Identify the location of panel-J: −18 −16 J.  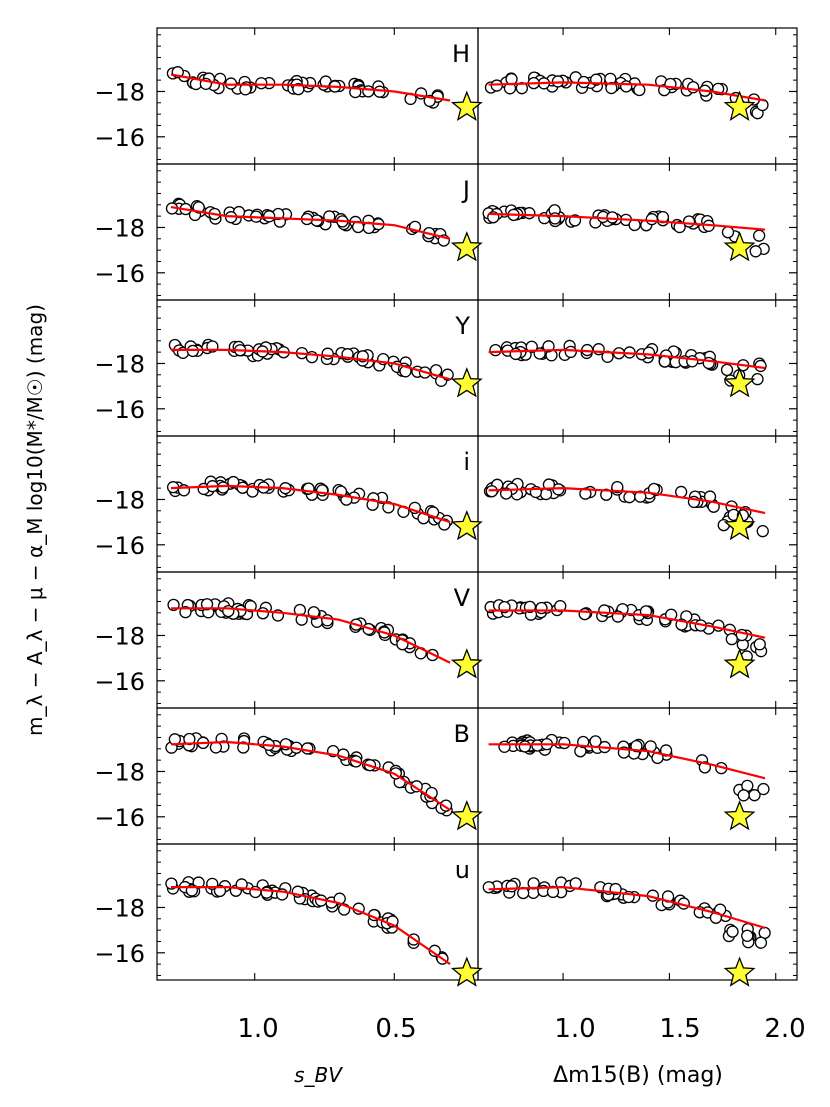
(446, 232).